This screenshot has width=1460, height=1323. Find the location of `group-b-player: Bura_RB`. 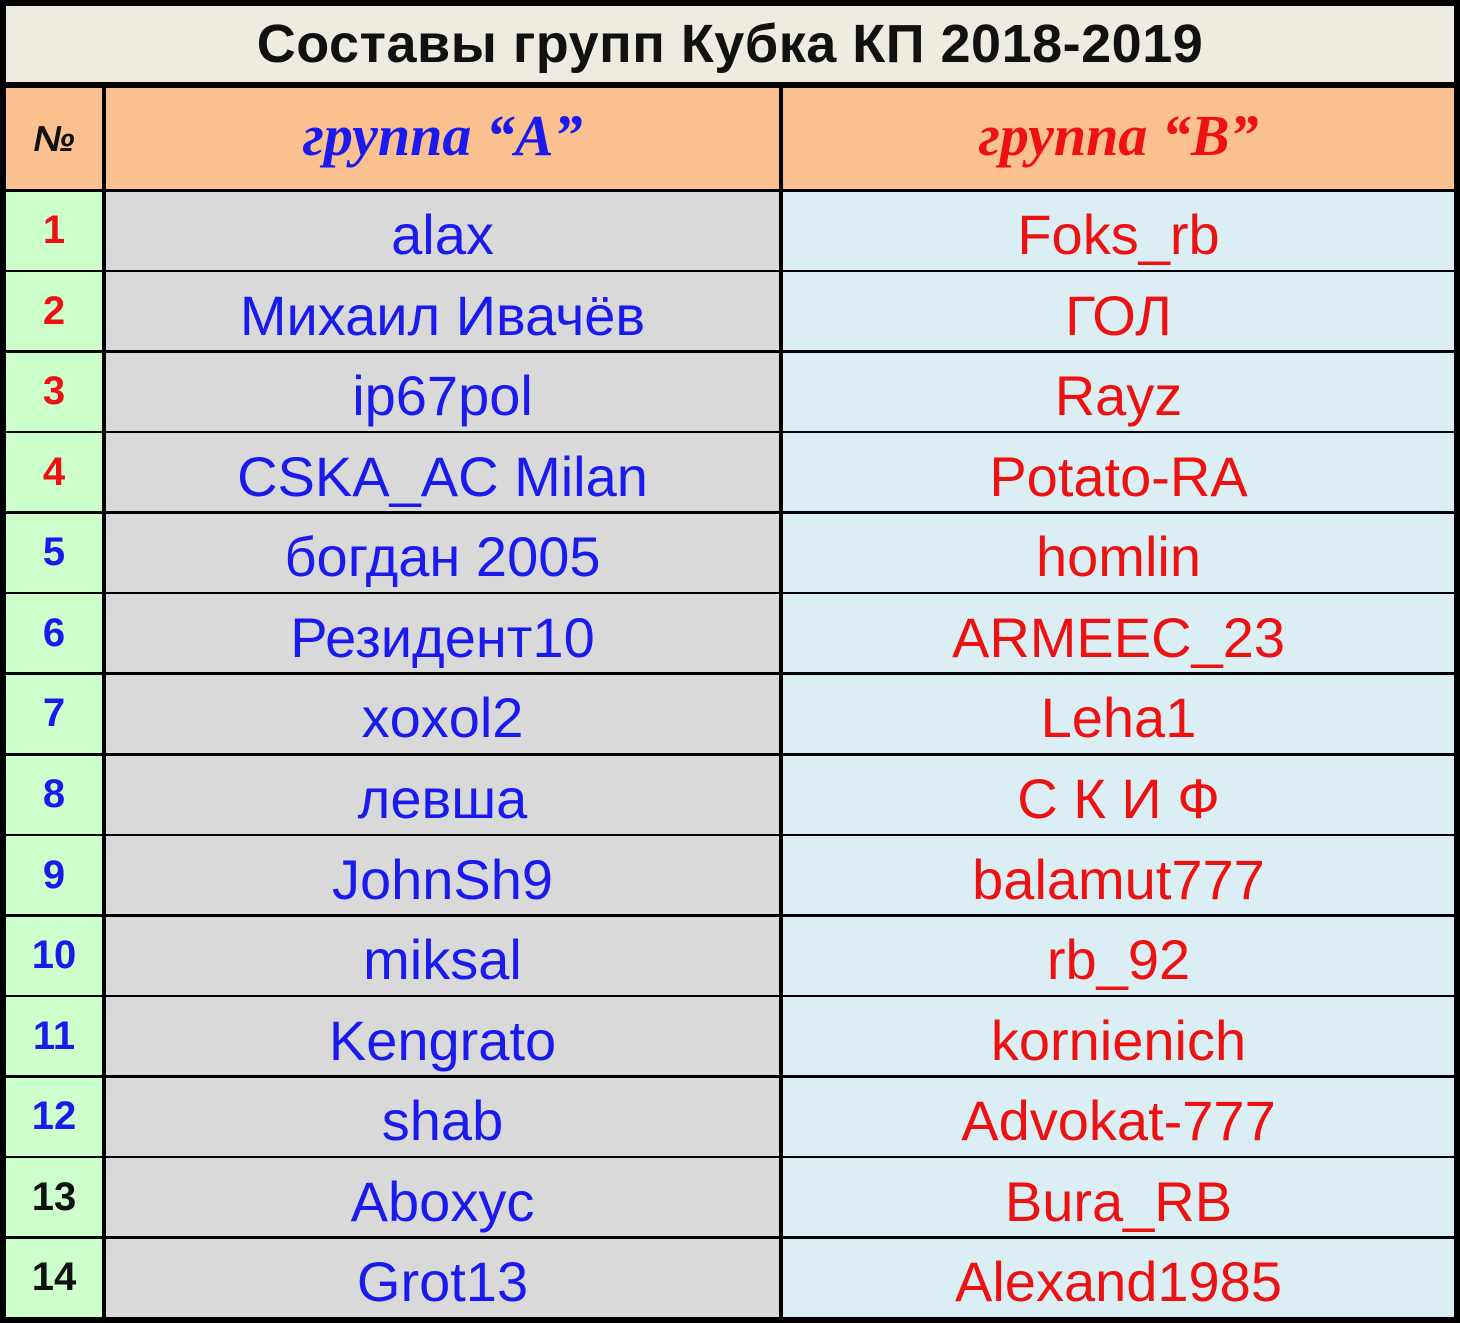

group-b-player: Bura_RB is located at coordinates (1118, 1197).